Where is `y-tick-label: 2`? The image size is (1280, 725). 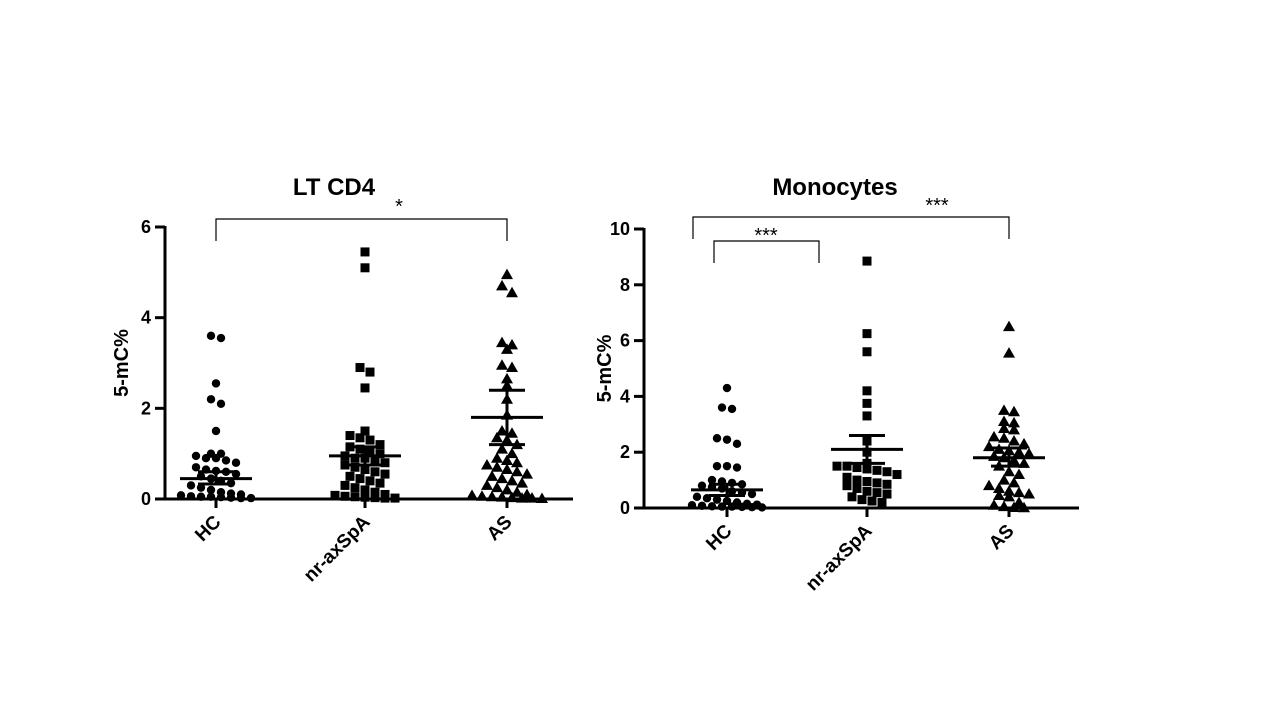
y-tick-label: 2 is located at coordinates (146, 408).